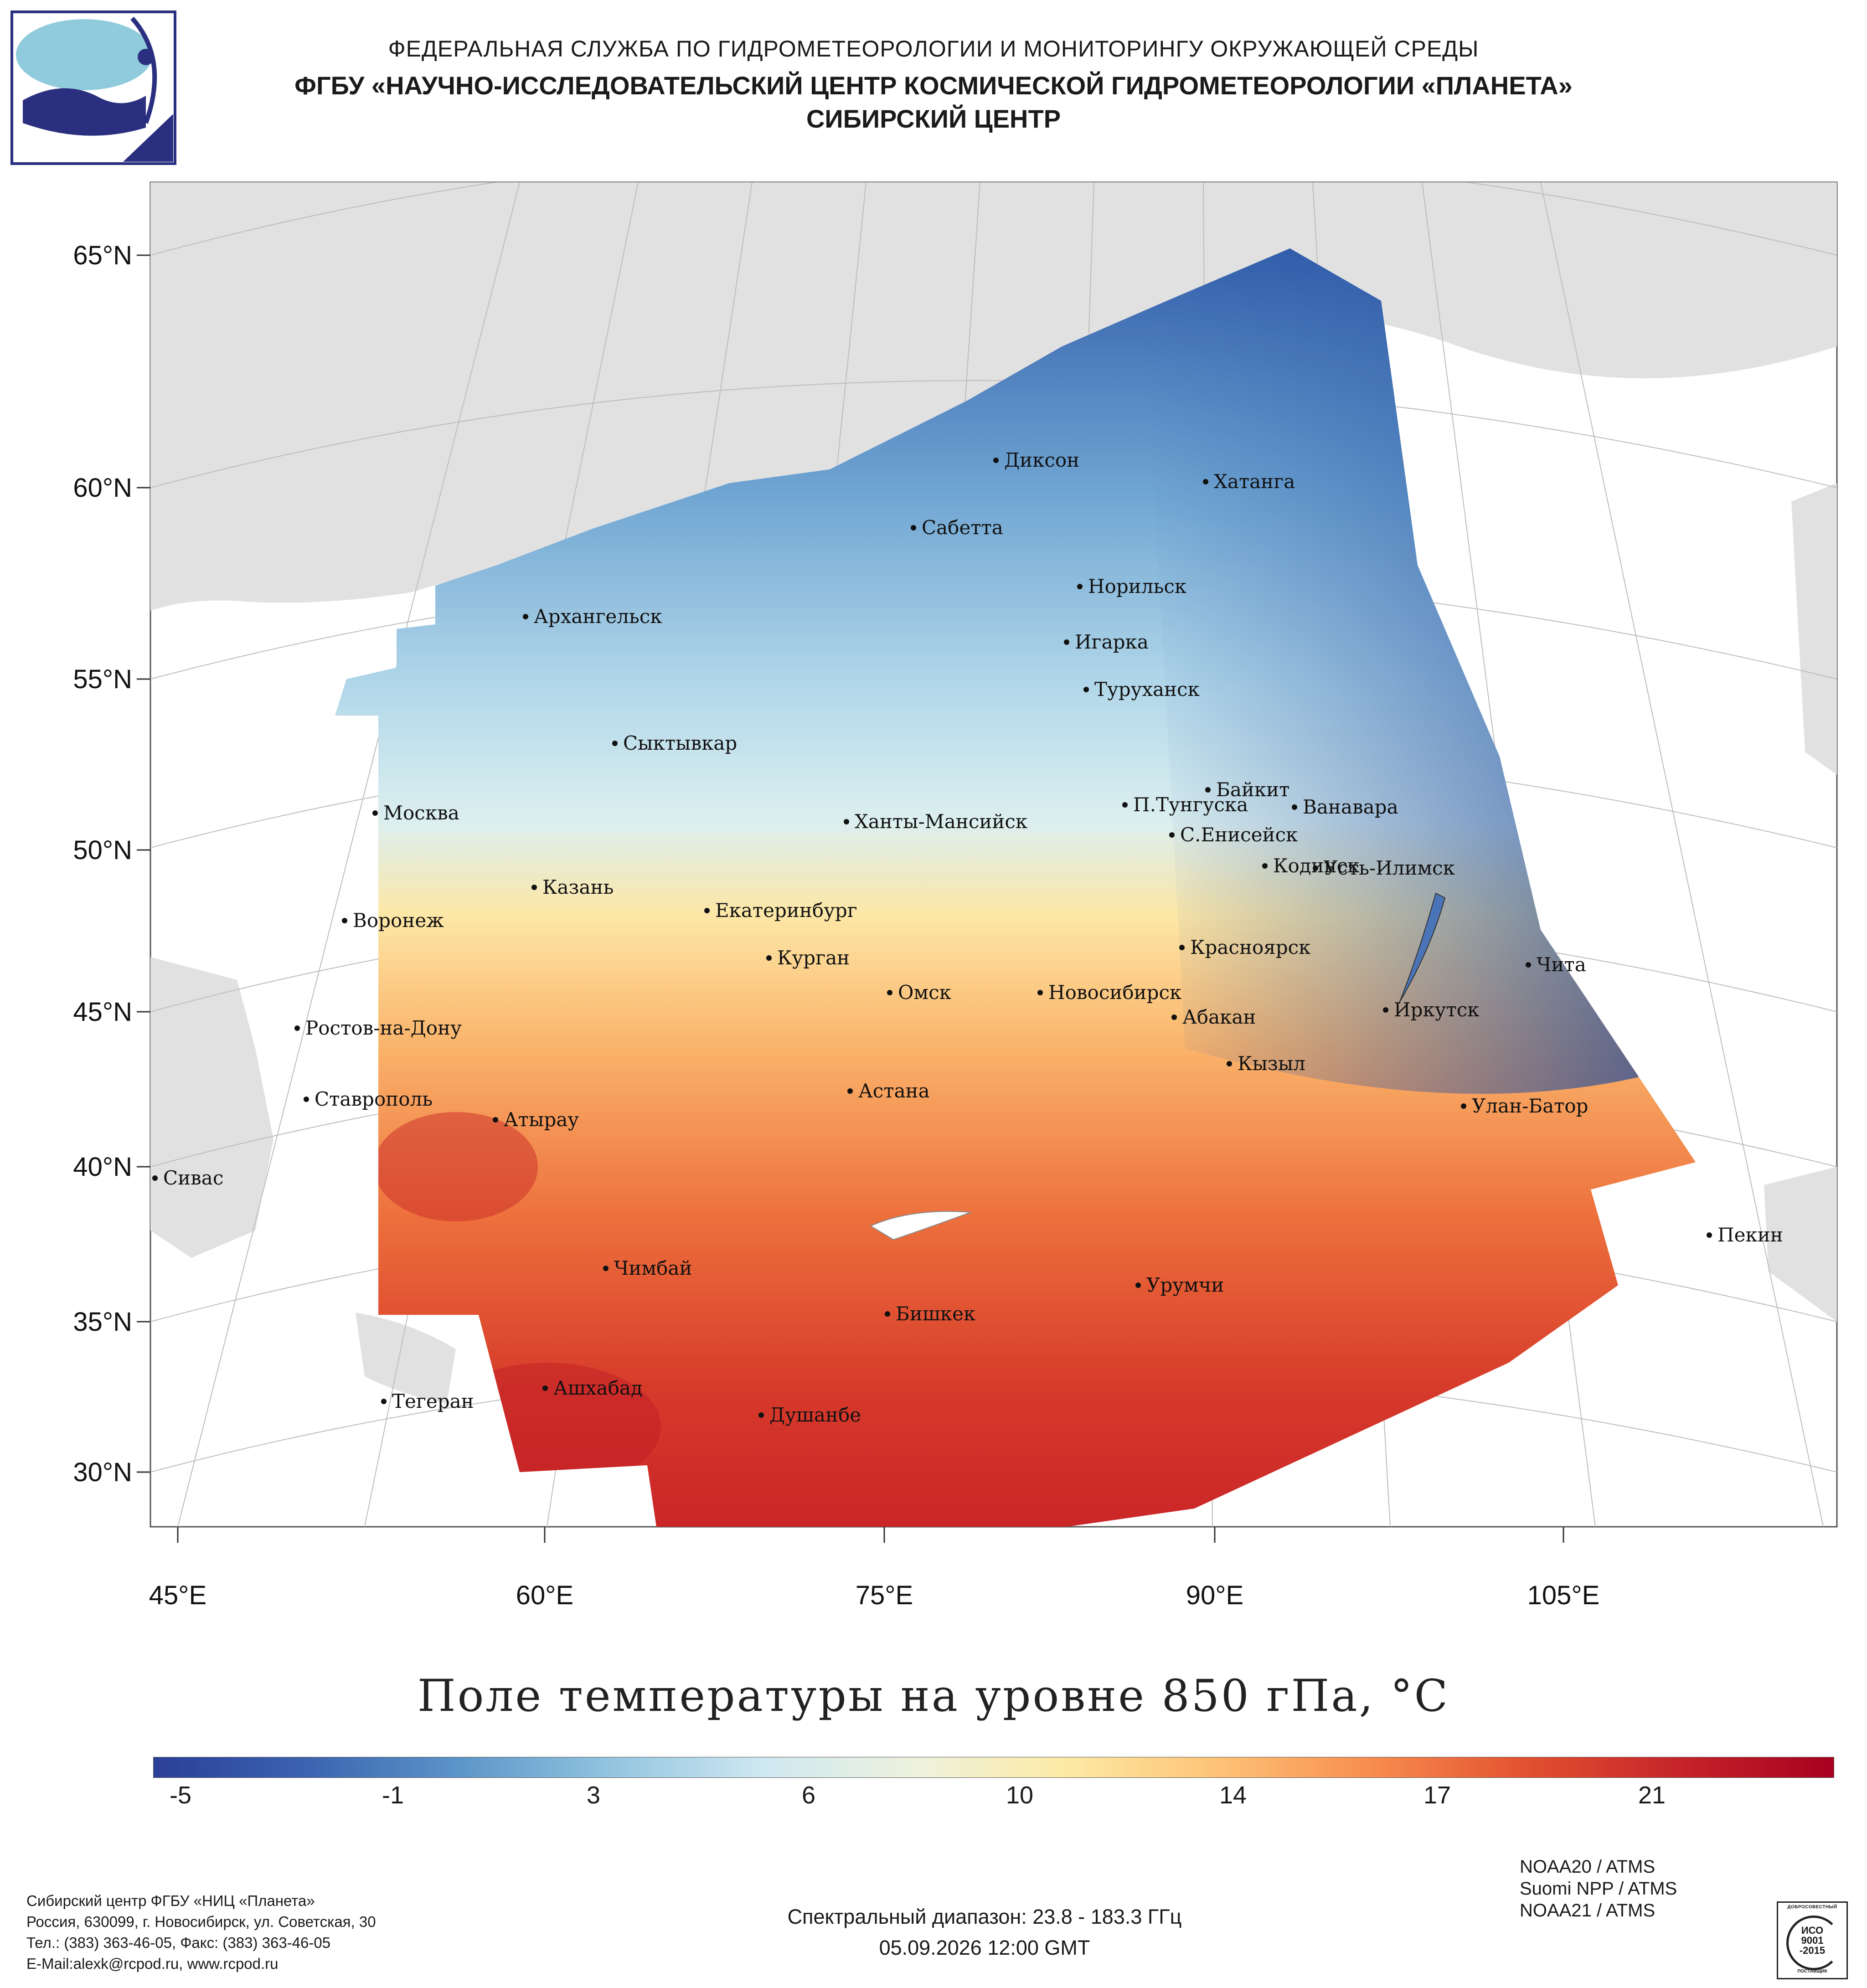 This screenshot has height=1988, width=1867. What do you see at coordinates (874, 1568) in the screenshot?
I see `longitude-labels: 45°E 60°E 75°E 90°E 105°E` at bounding box center [874, 1568].